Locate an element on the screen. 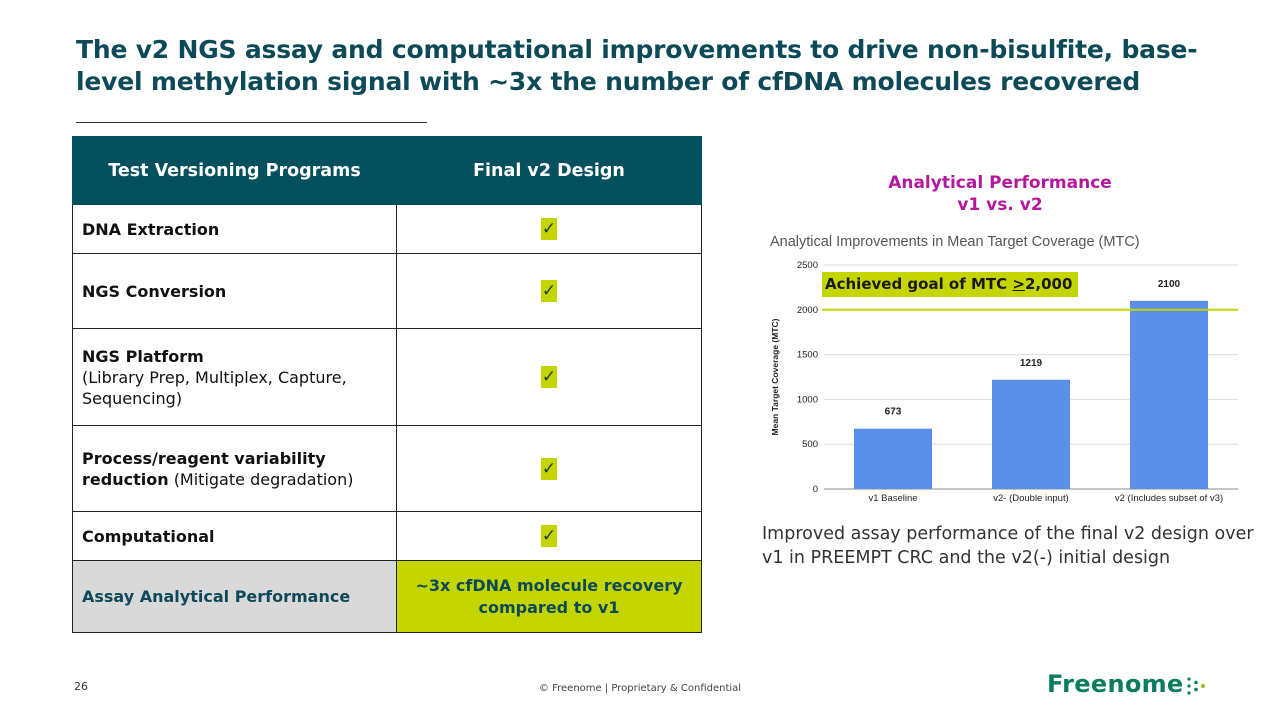  goal-symbol: > is located at coordinates (1018, 284).